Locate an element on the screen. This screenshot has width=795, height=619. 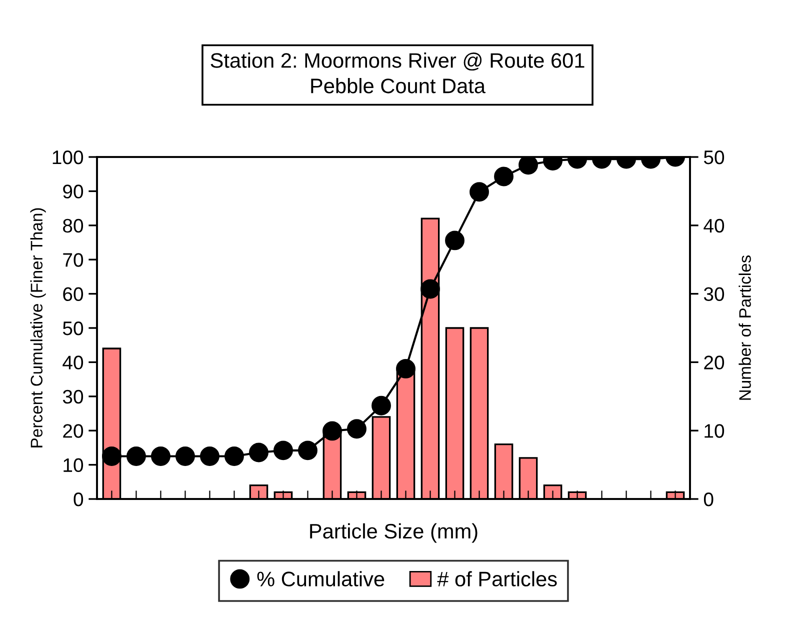
y-tick-label: 0 is located at coordinates (79, 499).